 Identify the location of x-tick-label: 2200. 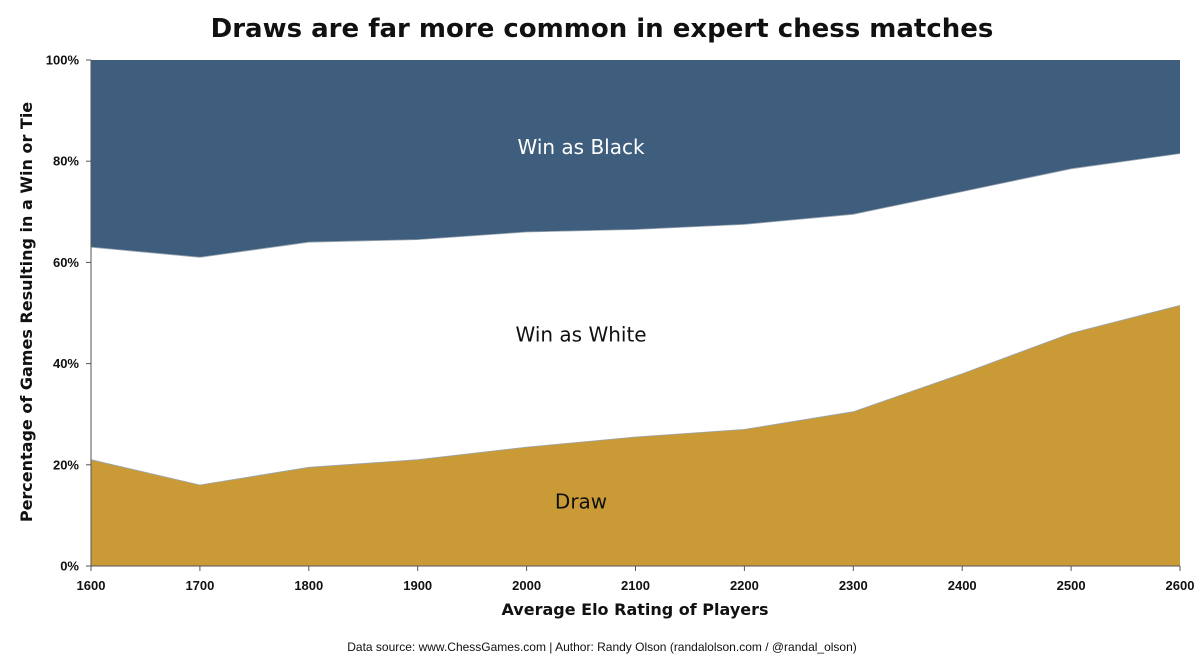
(744, 585).